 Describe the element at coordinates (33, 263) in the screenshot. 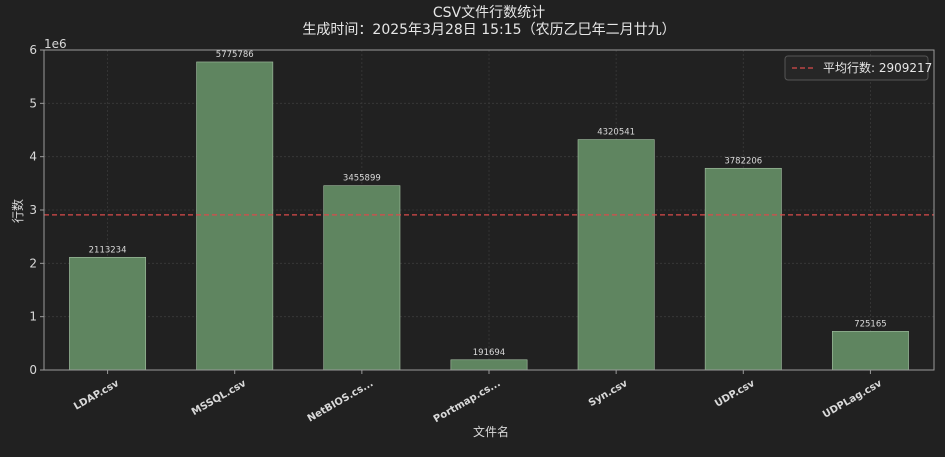

I see `y-tick-label: 2` at that location.